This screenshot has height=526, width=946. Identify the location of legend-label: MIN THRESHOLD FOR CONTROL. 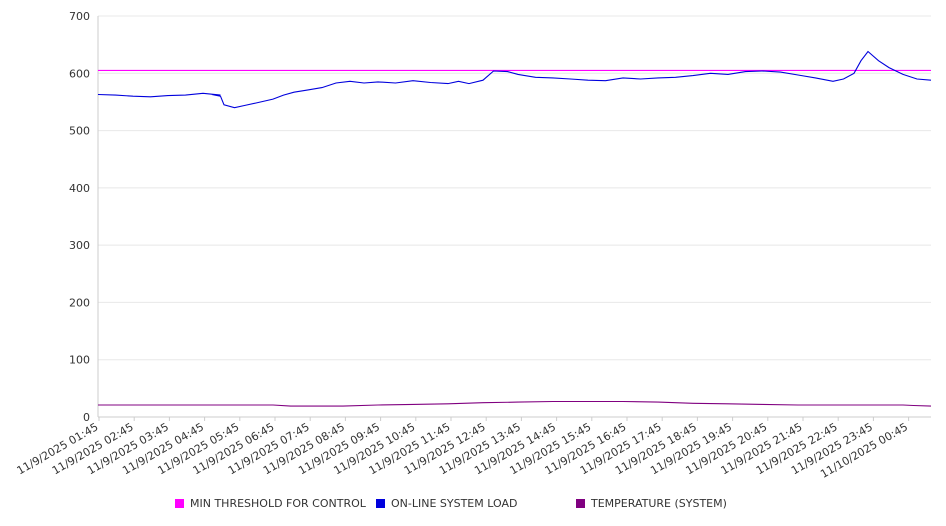
(278, 503).